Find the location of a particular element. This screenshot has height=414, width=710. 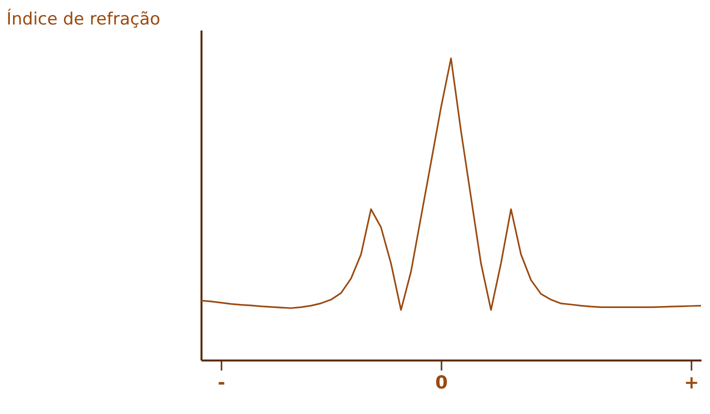

x-tick-label: - is located at coordinates (222, 383).